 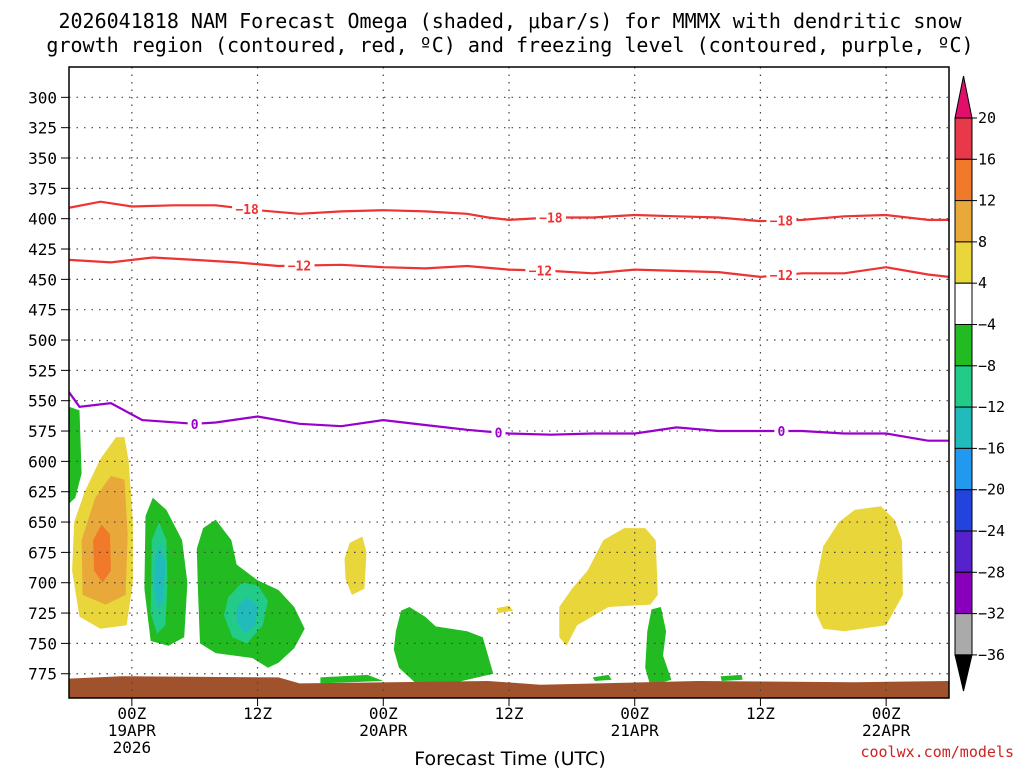 What do you see at coordinates (42, 97) in the screenshot?
I see `ytick-label-300: 300` at bounding box center [42, 97].